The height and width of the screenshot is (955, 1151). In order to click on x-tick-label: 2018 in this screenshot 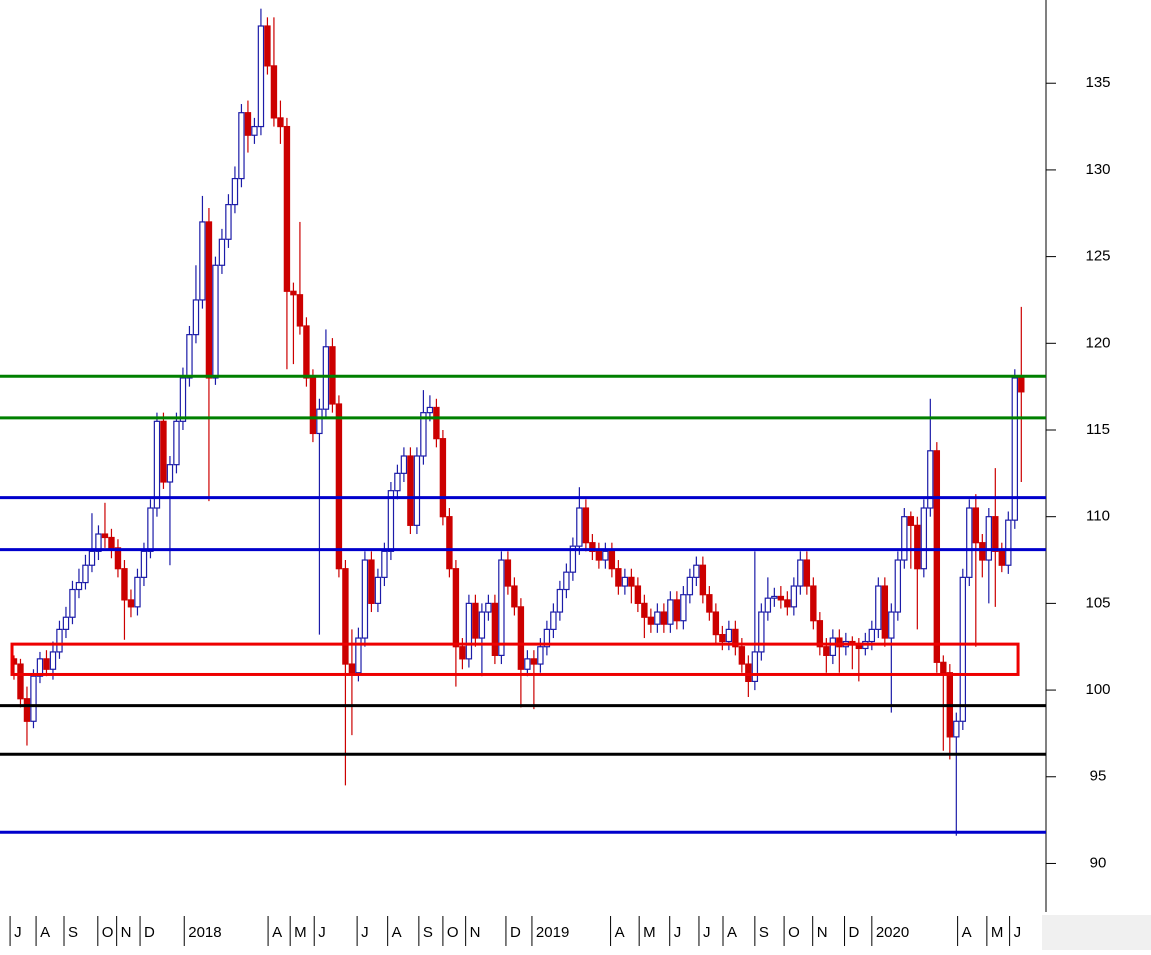, I will do `click(204, 932)`.